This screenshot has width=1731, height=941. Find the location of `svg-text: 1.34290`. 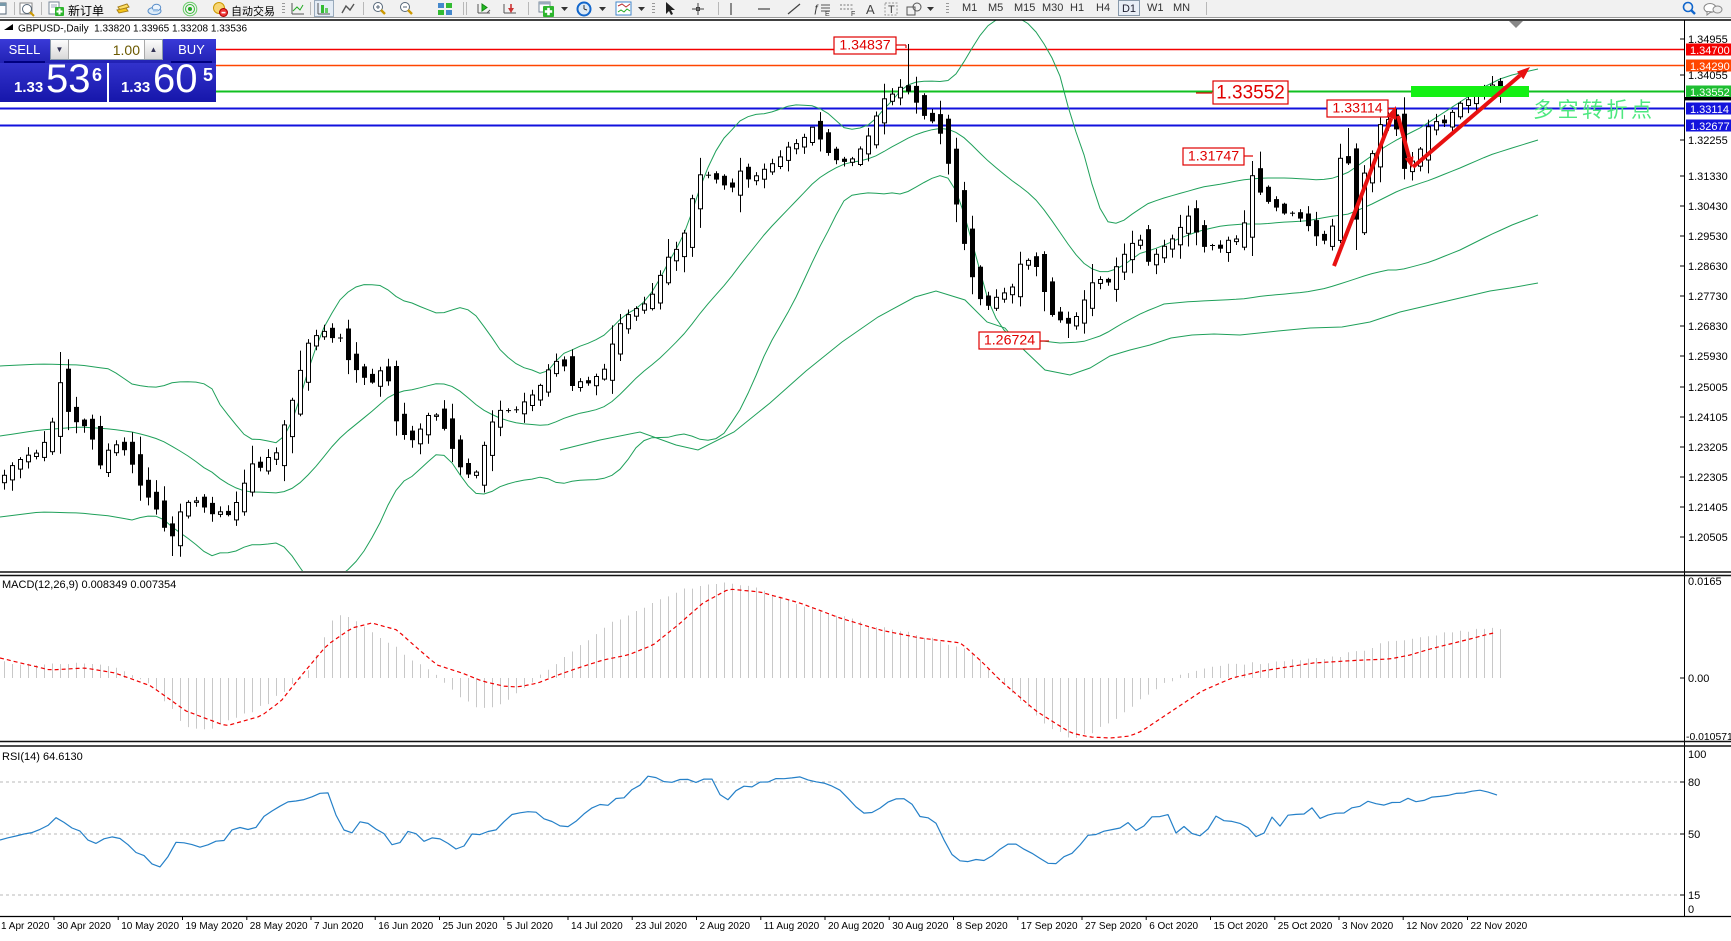

svg-text: 1.34290 is located at coordinates (1710, 67).